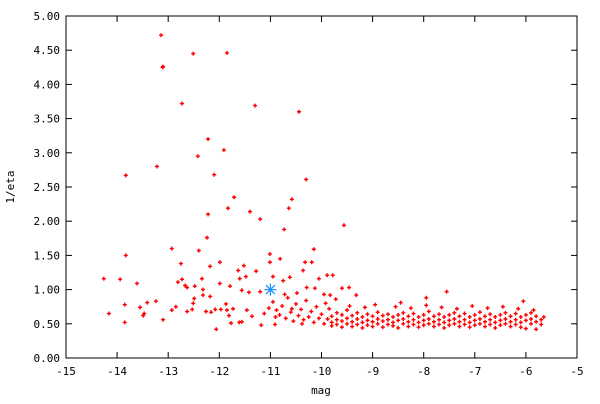  I want to click on y-tick-label: 1.00, so click(47, 290).